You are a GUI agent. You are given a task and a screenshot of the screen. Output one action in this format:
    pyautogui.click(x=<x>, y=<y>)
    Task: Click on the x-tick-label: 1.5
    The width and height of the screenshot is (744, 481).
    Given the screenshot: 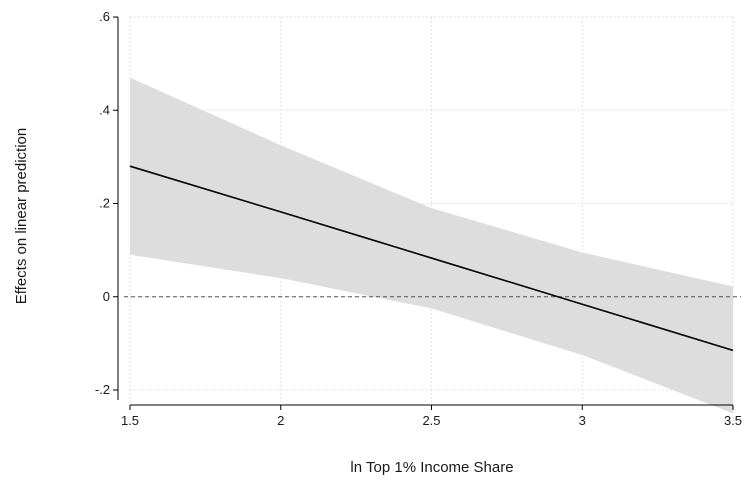 What is the action you would take?
    pyautogui.click(x=130, y=420)
    